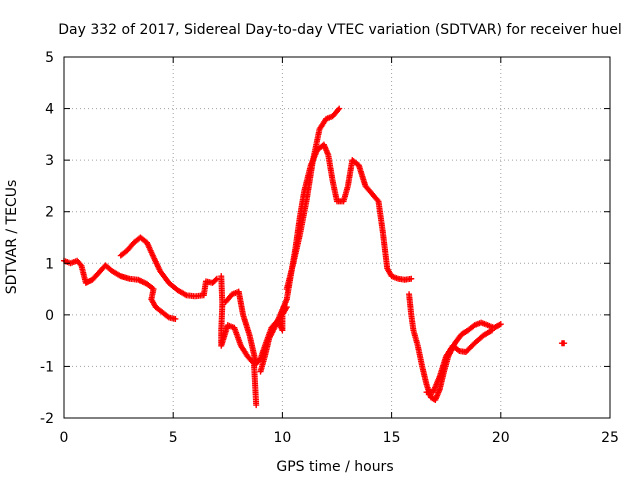 This screenshot has height=480, width=640. I want to click on y-tick-label: -1, so click(47, 367).